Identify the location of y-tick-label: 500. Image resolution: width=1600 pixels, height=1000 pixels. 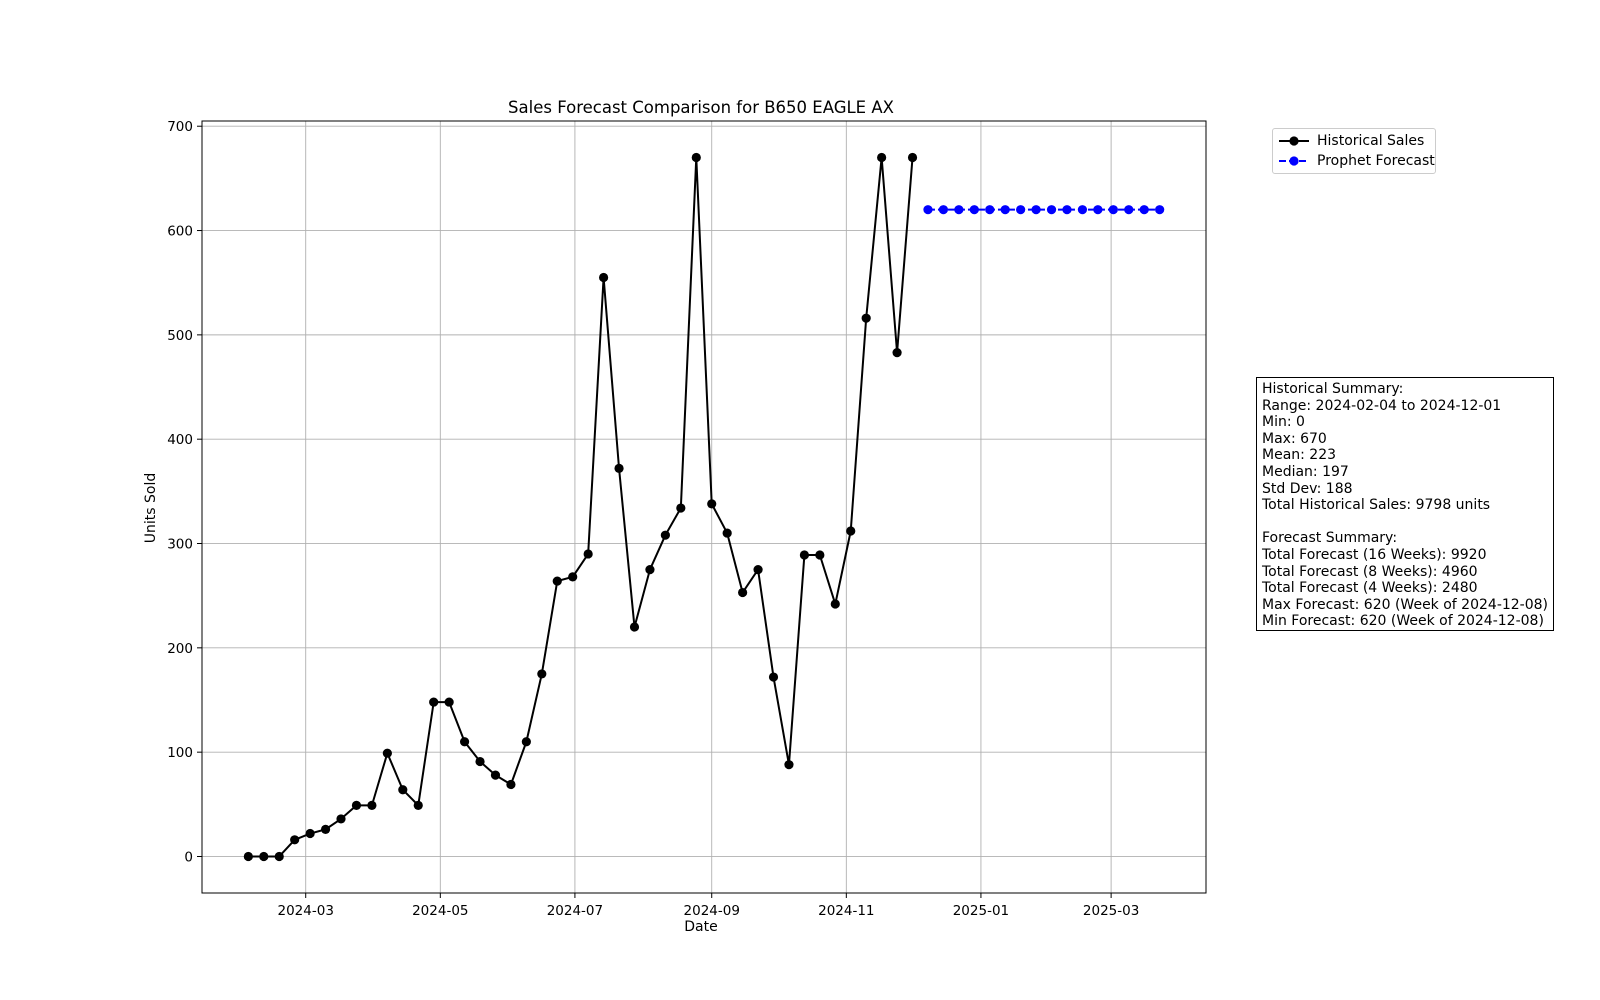
(180, 336).